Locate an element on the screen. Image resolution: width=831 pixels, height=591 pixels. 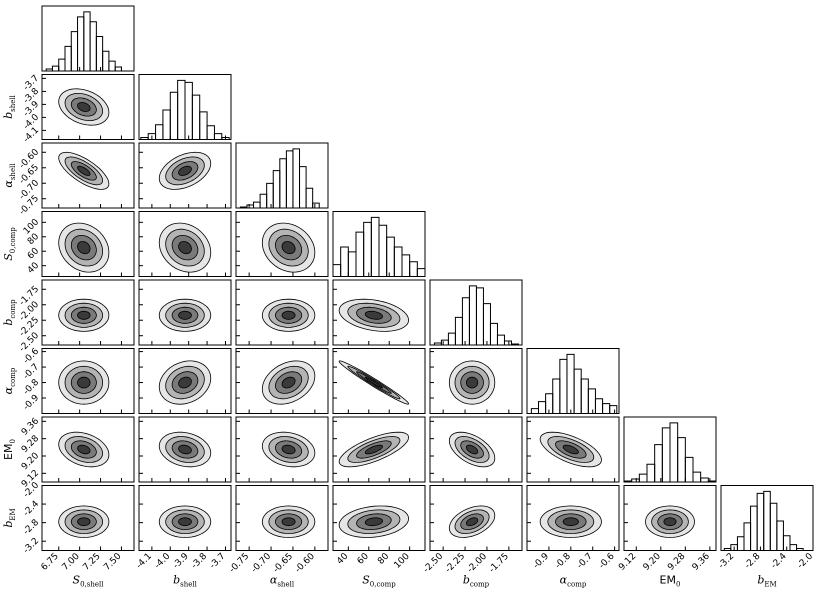
y-tick-label: -0.9 is located at coordinates (32, 403).